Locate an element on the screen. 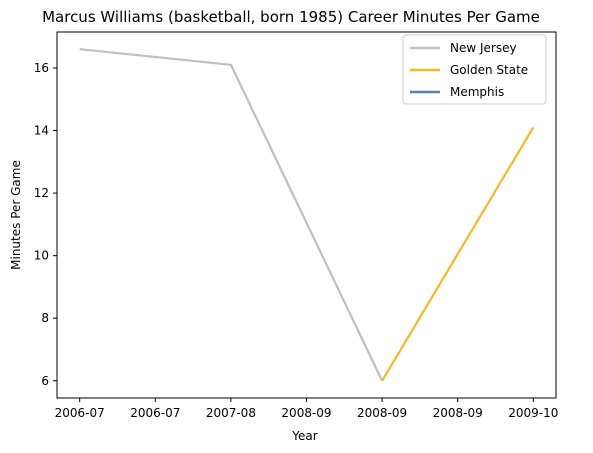 The width and height of the screenshot is (593, 453). y-tick-label: 8 is located at coordinates (45, 318).